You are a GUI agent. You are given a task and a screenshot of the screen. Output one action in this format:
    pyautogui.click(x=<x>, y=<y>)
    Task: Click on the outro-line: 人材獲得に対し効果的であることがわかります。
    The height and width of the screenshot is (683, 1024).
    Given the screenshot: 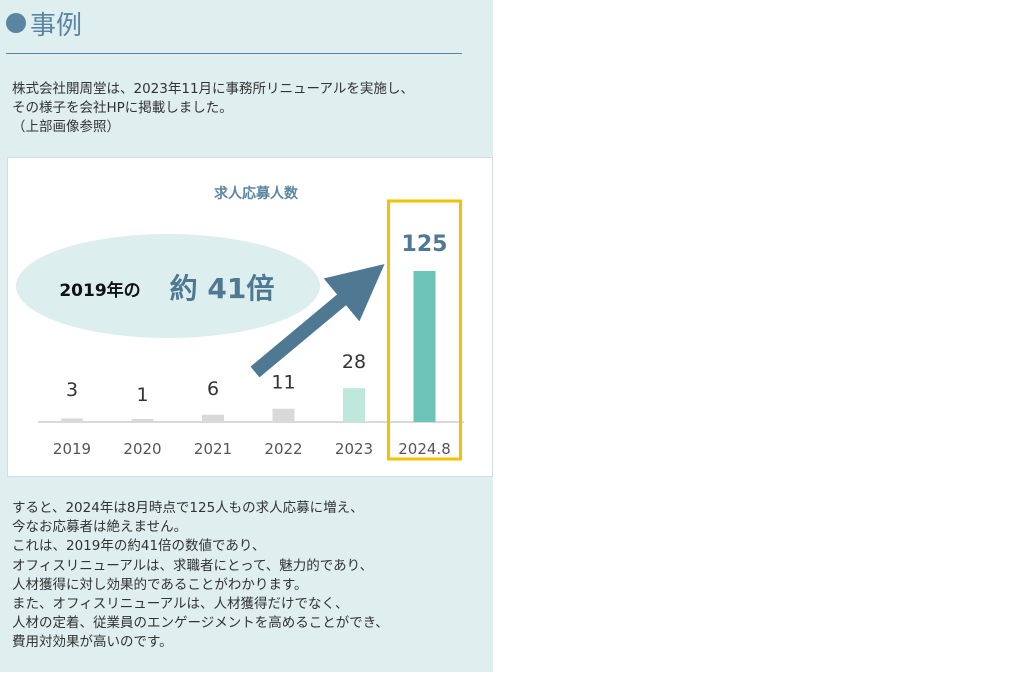 What is the action you would take?
    pyautogui.click(x=160, y=584)
    